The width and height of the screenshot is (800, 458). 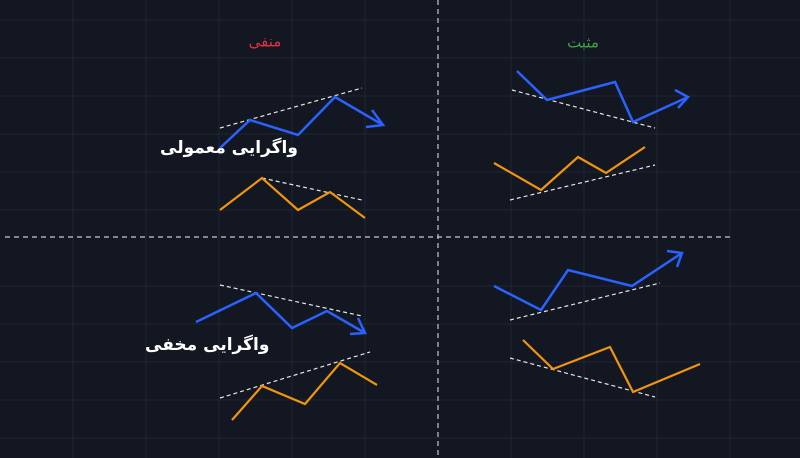 What do you see at coordinates (597, 323) in the screenshot?
I see `hidden-positive` at bounding box center [597, 323].